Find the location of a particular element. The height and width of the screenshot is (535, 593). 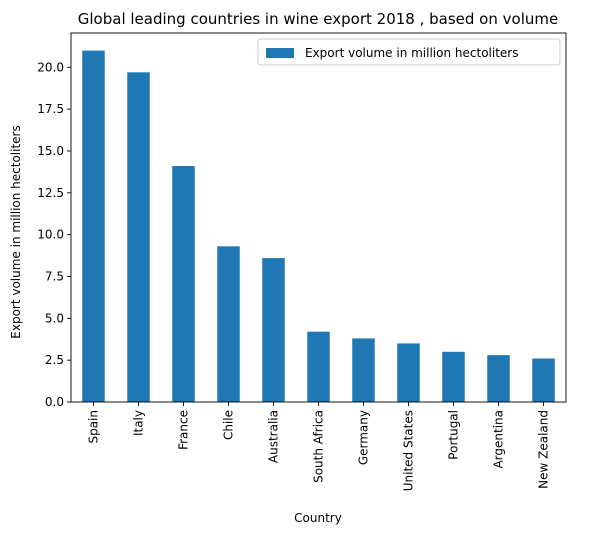

y-tick-label: 12.5 is located at coordinates (50, 193).